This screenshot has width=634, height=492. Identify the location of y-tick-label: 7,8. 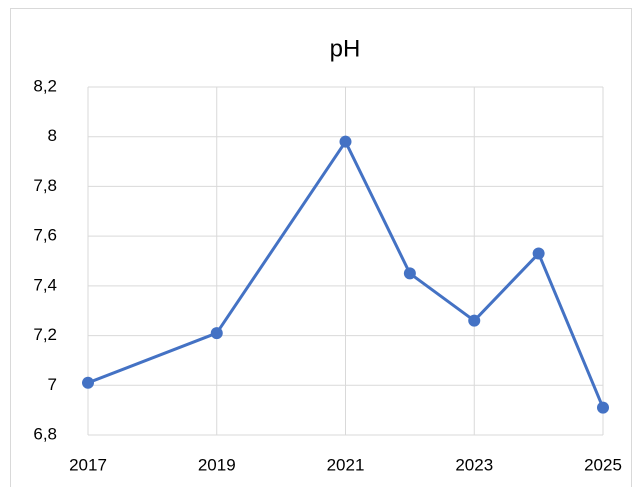
(45, 185).